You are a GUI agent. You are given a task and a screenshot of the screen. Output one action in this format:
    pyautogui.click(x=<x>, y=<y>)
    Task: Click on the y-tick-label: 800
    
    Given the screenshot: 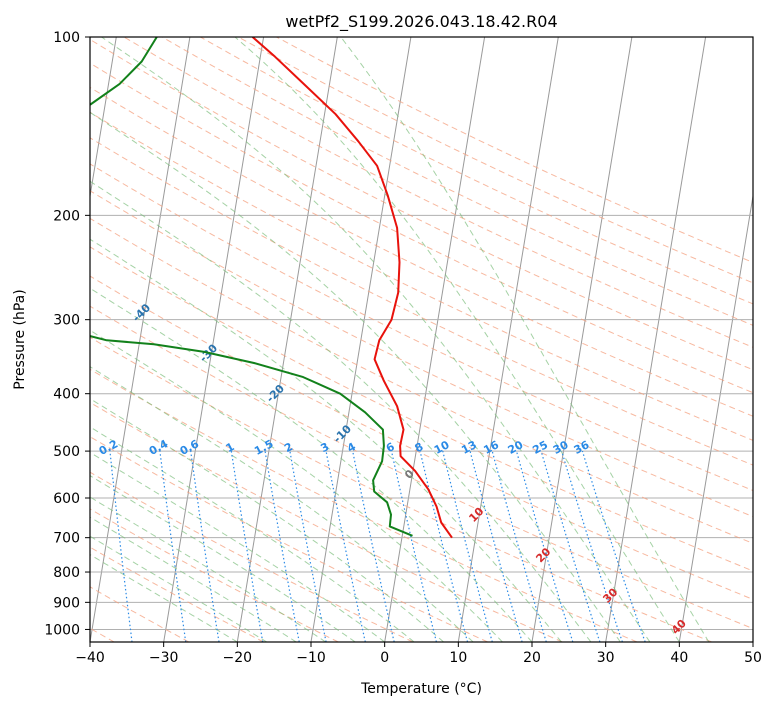 What is the action you would take?
    pyautogui.click(x=66, y=573)
    